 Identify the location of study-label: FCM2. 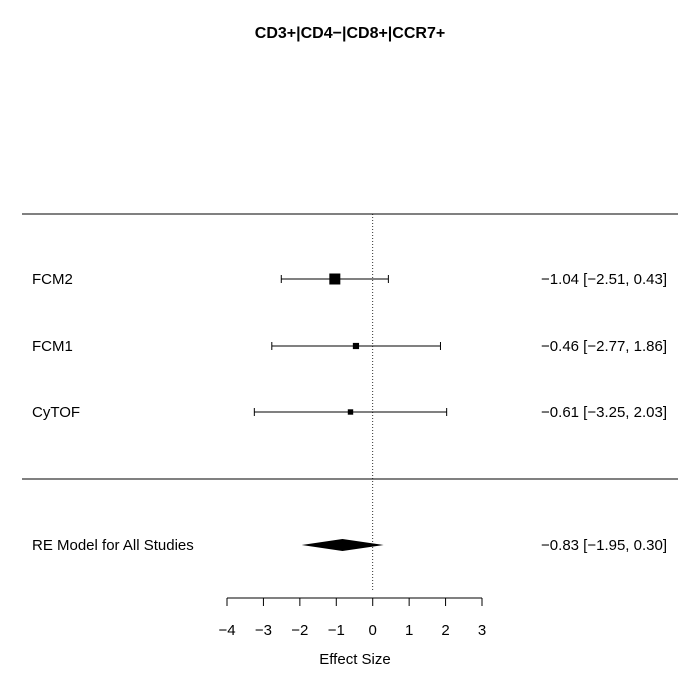
(52, 279).